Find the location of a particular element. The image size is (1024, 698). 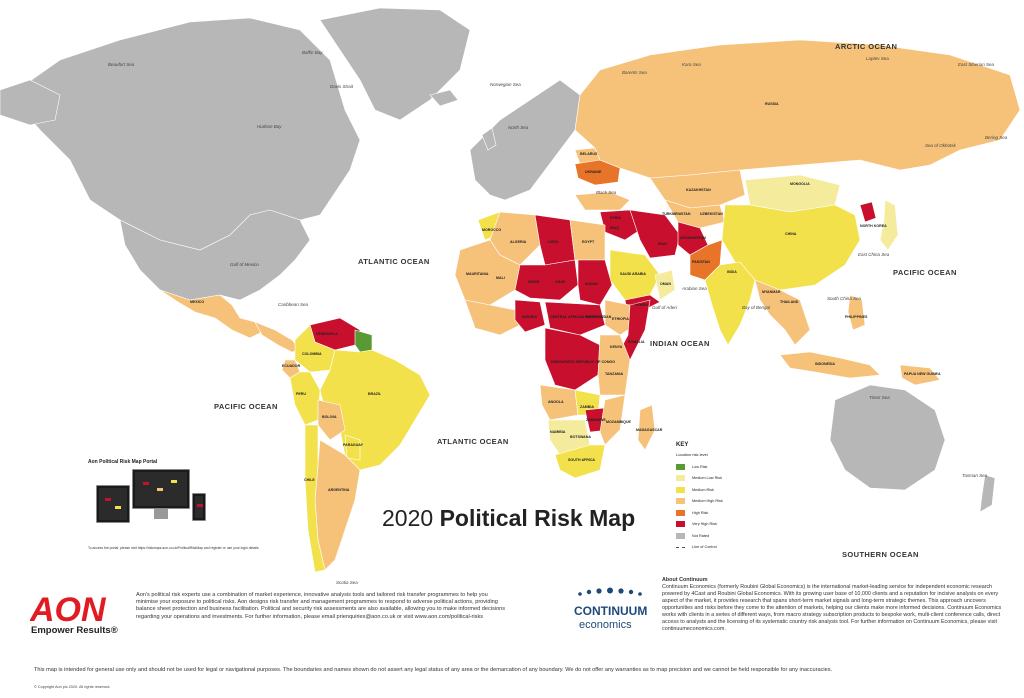

key-item-medium: Medium Risk is located at coordinates (731, 490).